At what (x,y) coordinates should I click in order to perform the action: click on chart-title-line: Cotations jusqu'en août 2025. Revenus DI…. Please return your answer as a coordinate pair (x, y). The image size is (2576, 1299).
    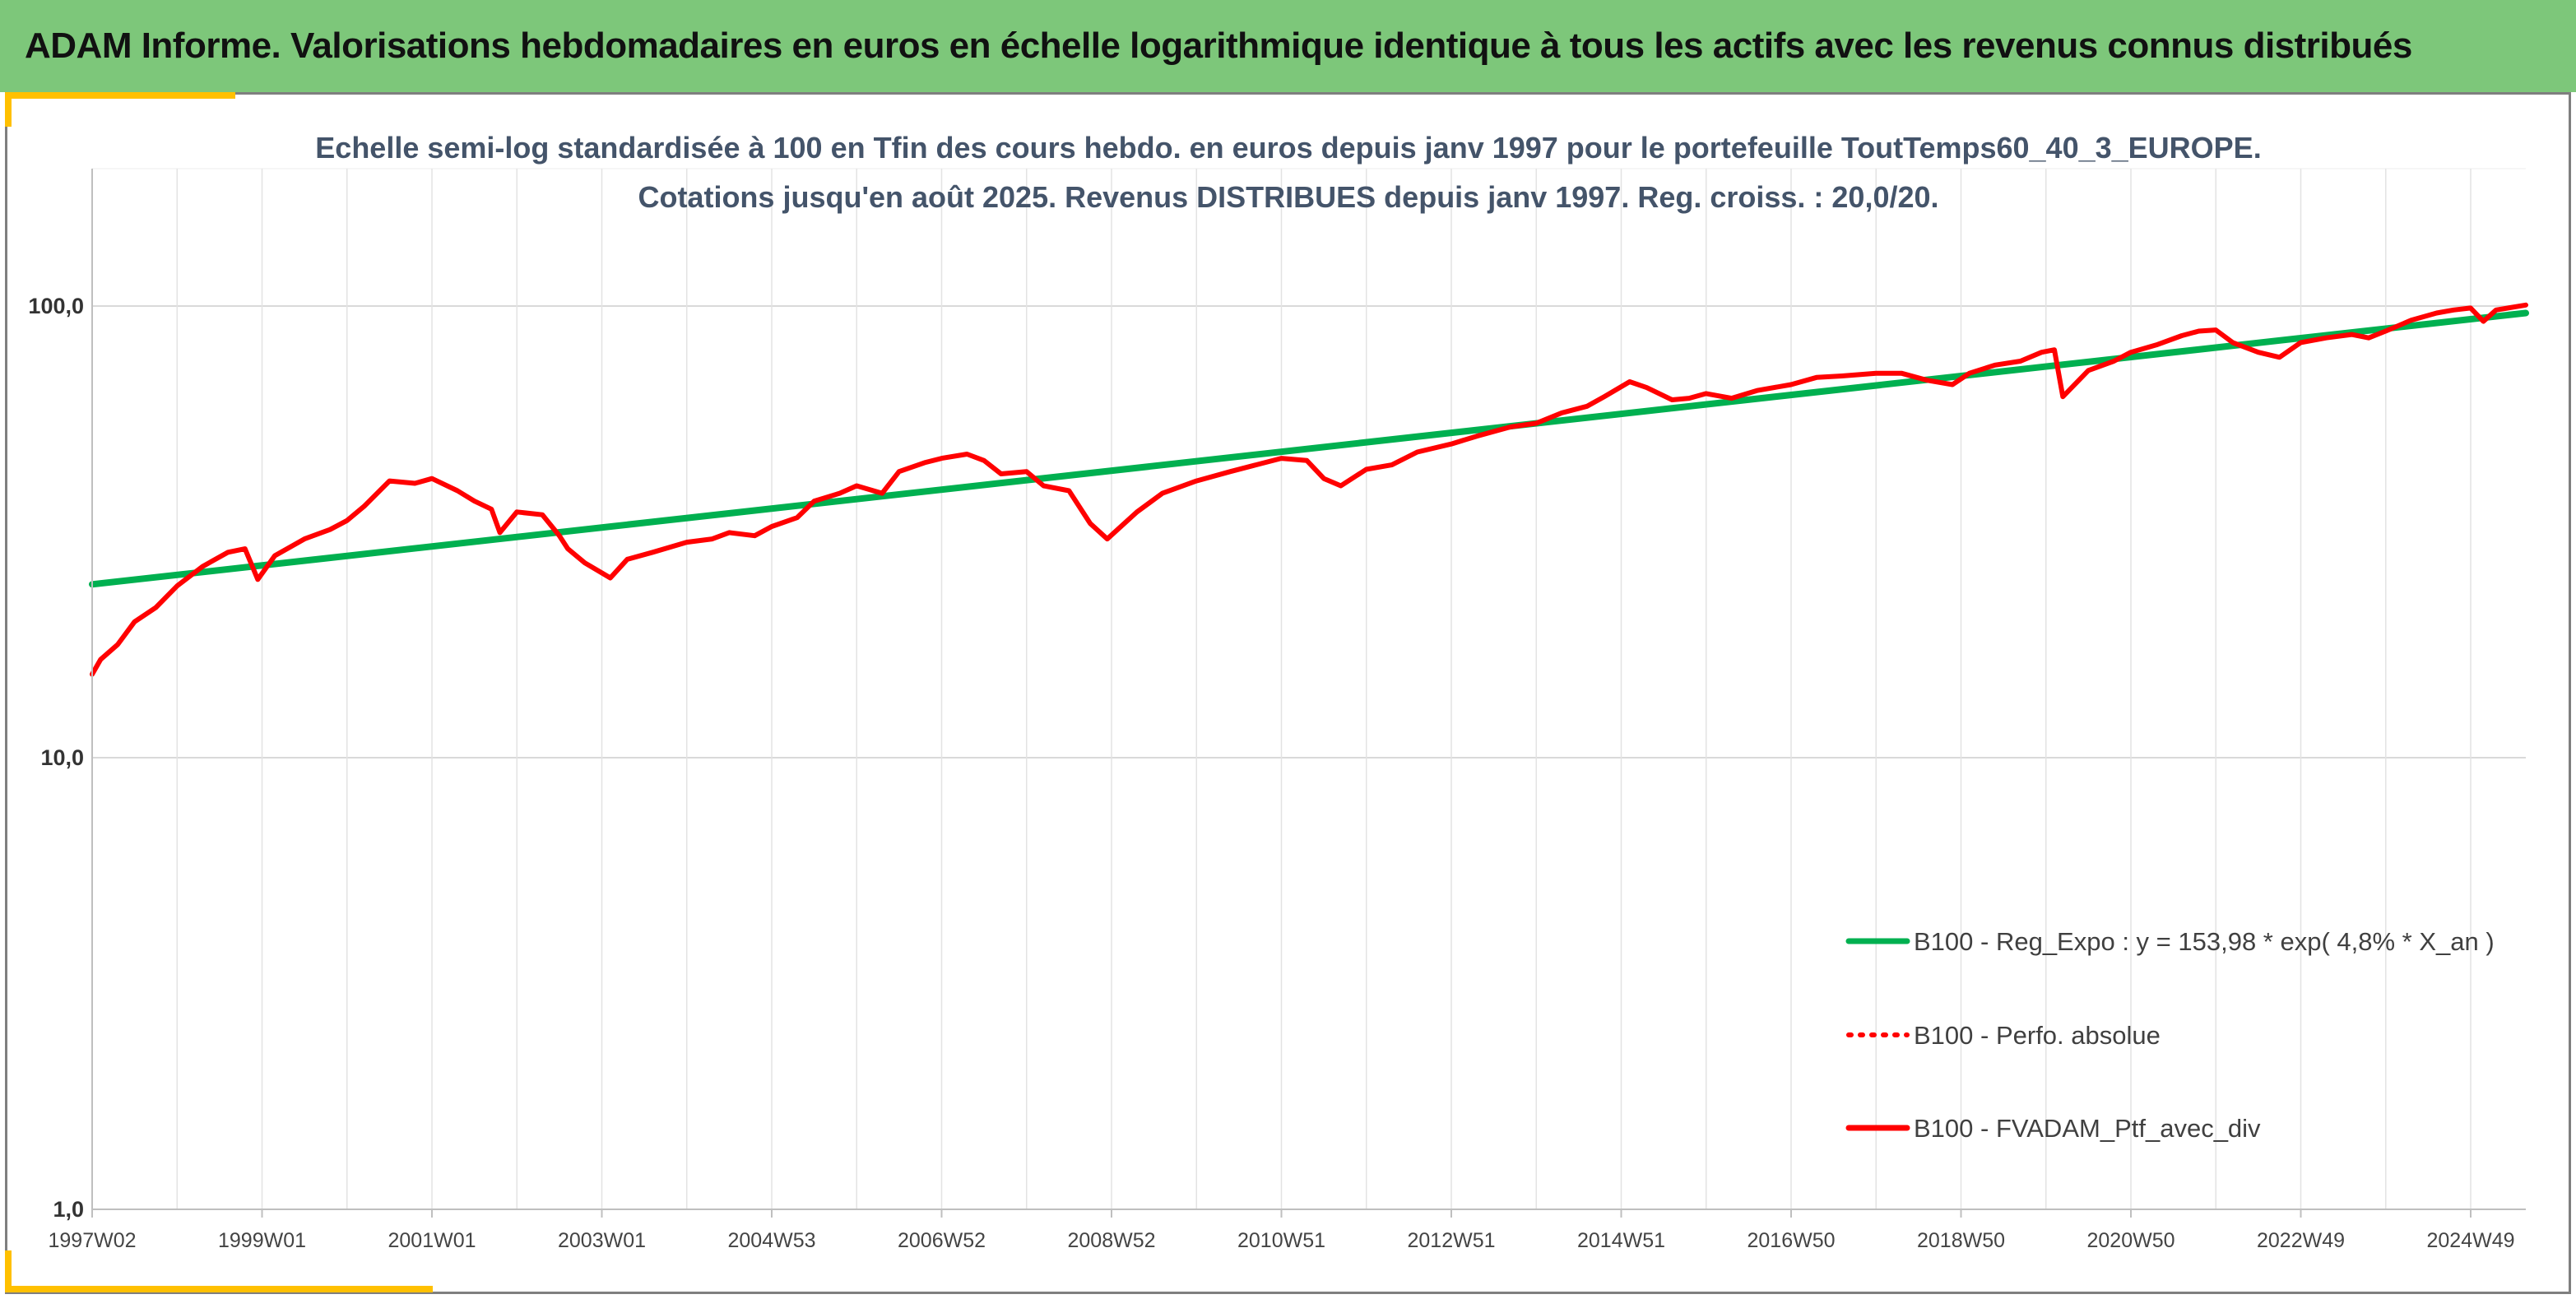
    Looking at the image, I should click on (1288, 197).